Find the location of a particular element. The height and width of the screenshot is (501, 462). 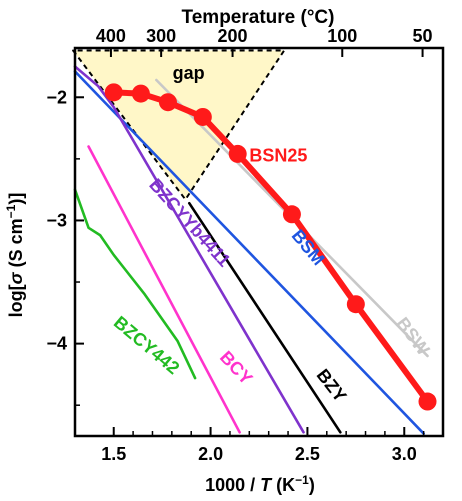

x-axis-title-end: ) is located at coordinates (312, 485).